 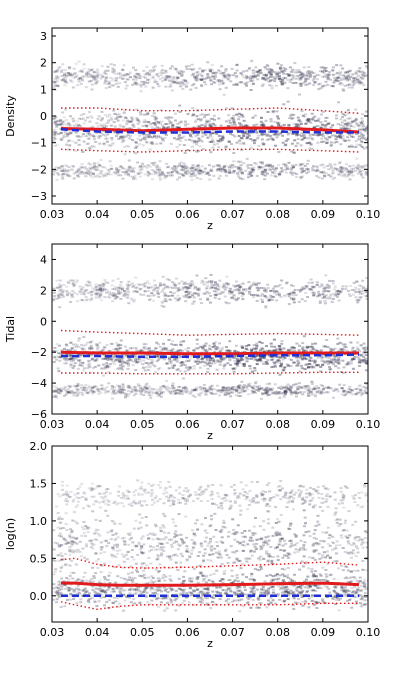 I want to click on y-tick-label: 1, so click(x=43, y=89).